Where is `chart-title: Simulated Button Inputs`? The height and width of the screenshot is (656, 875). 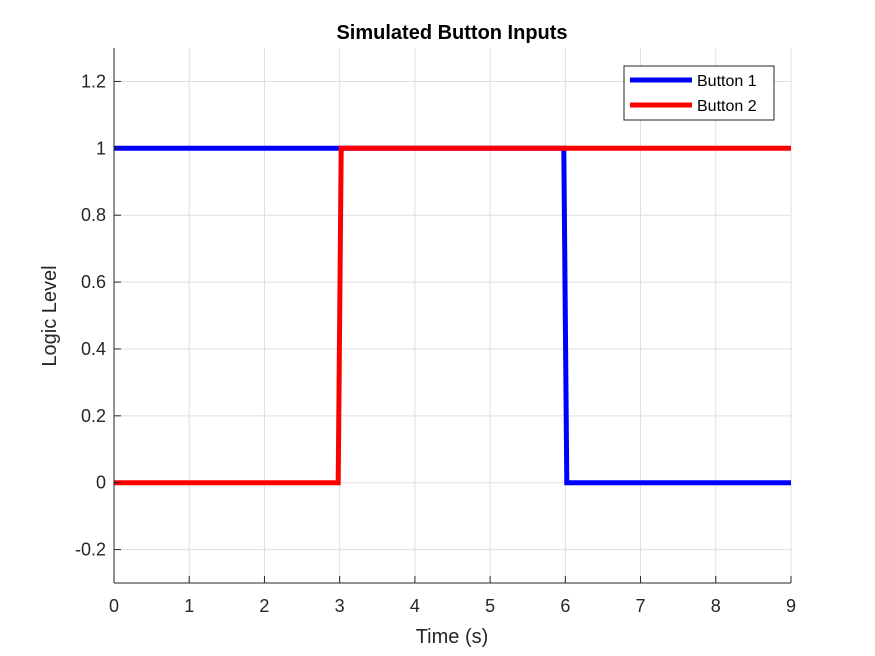
chart-title: Simulated Button Inputs is located at coordinates (451, 33).